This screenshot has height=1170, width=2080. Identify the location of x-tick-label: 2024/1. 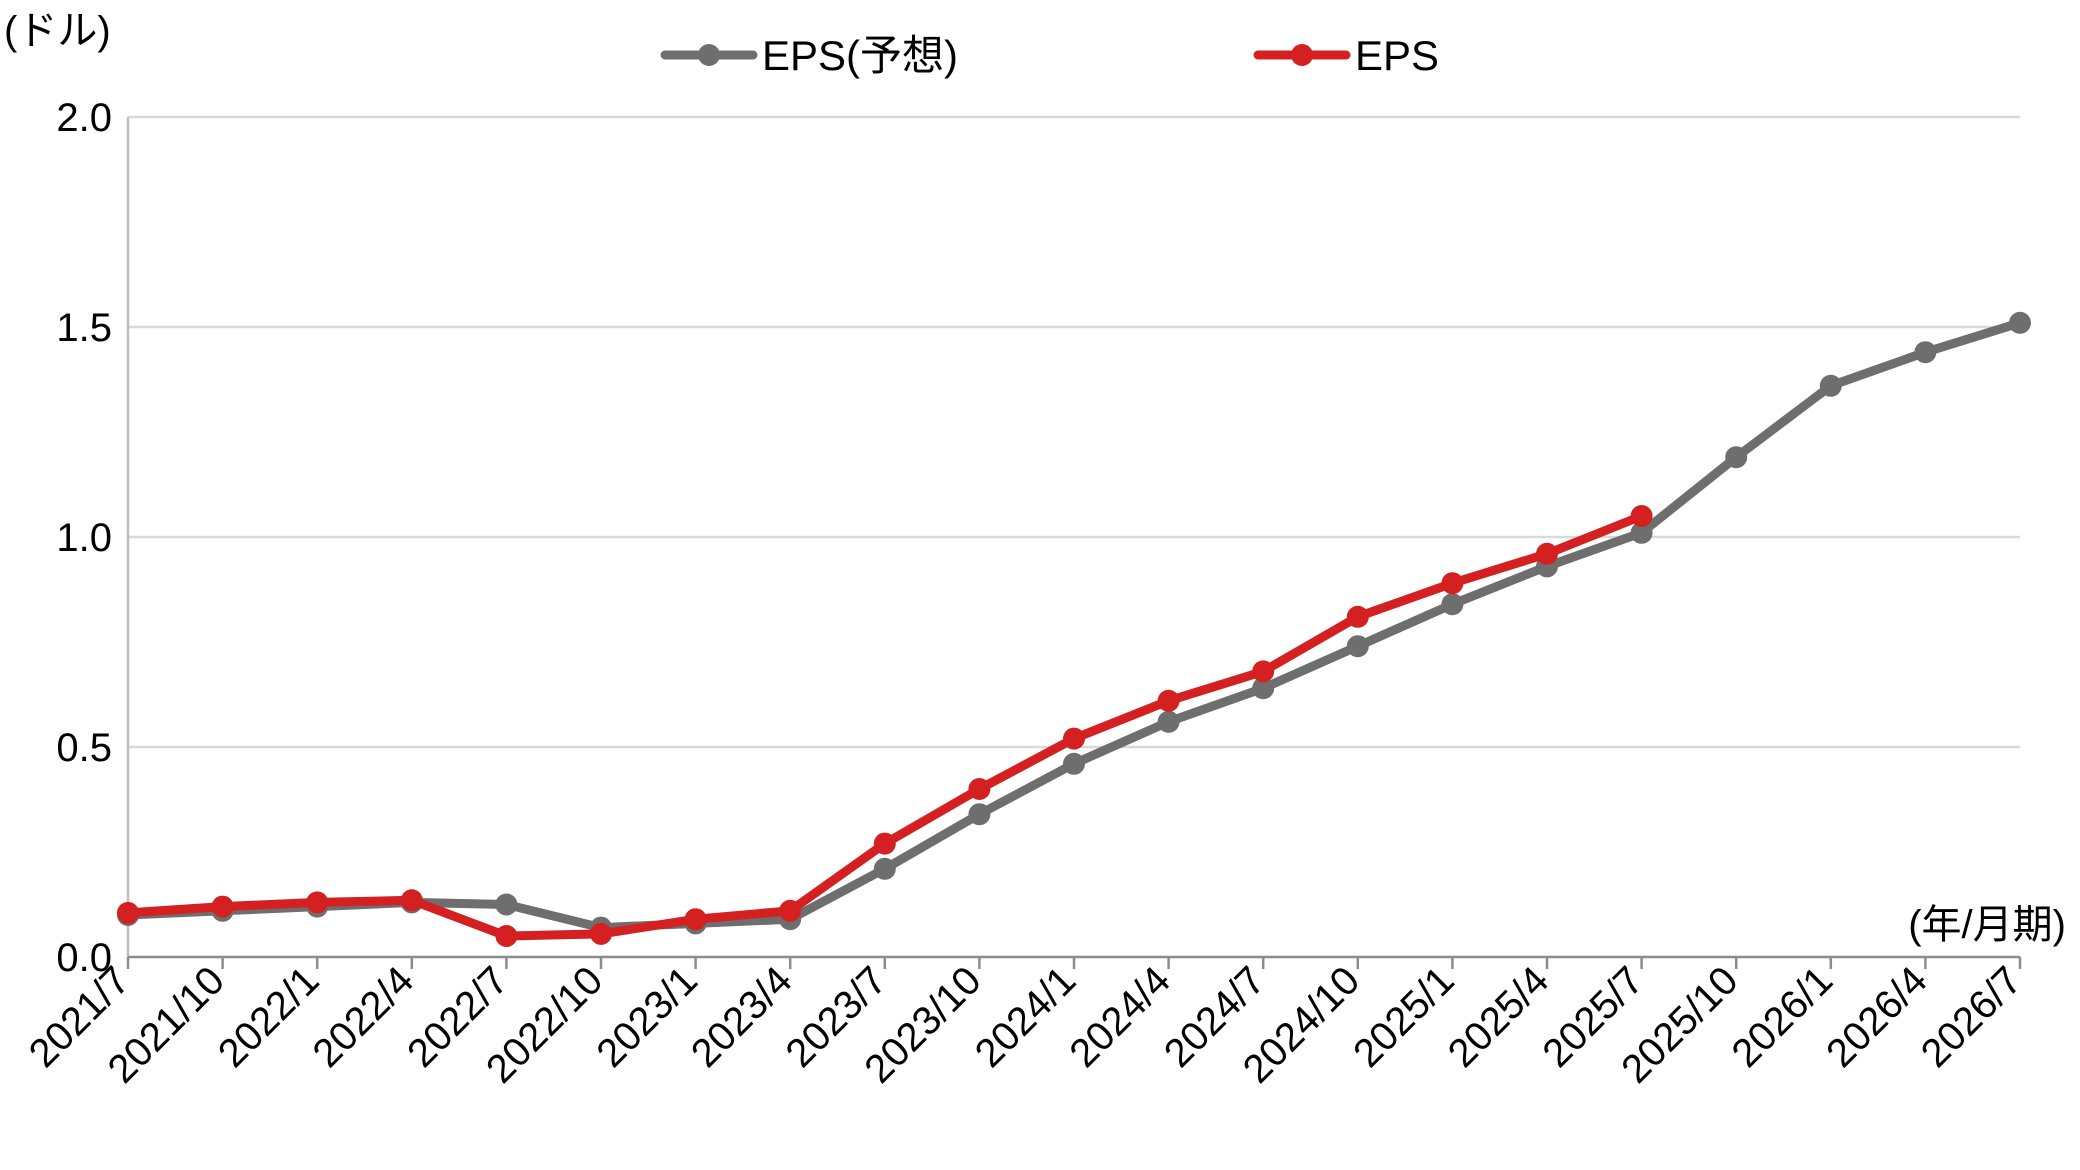
(1026, 1017).